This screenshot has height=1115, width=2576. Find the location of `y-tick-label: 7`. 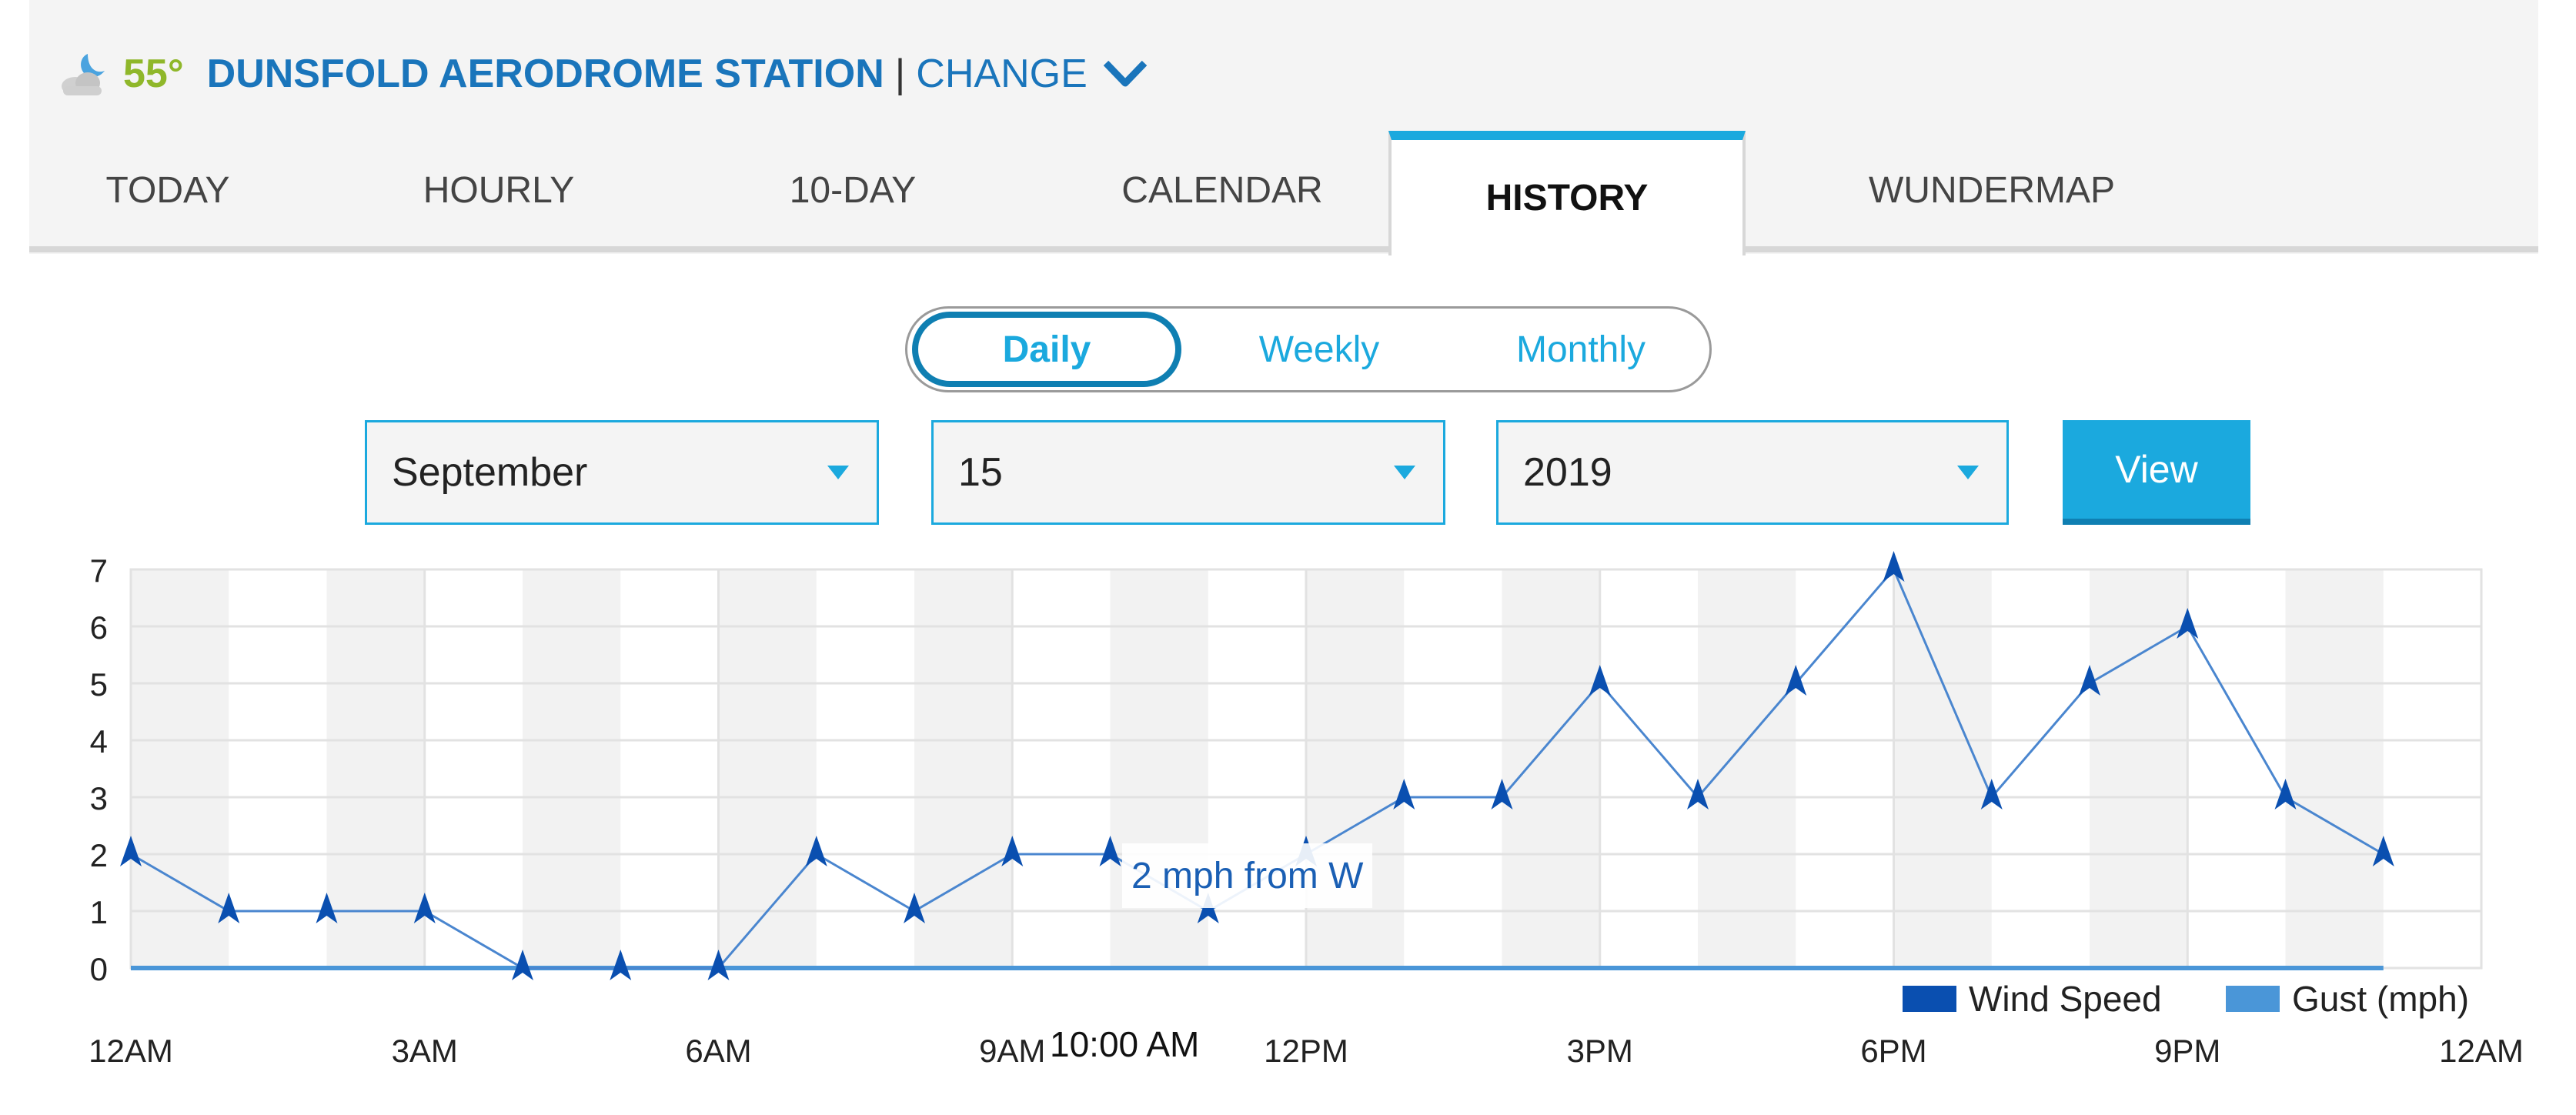

y-tick-label: 7 is located at coordinates (99, 570).